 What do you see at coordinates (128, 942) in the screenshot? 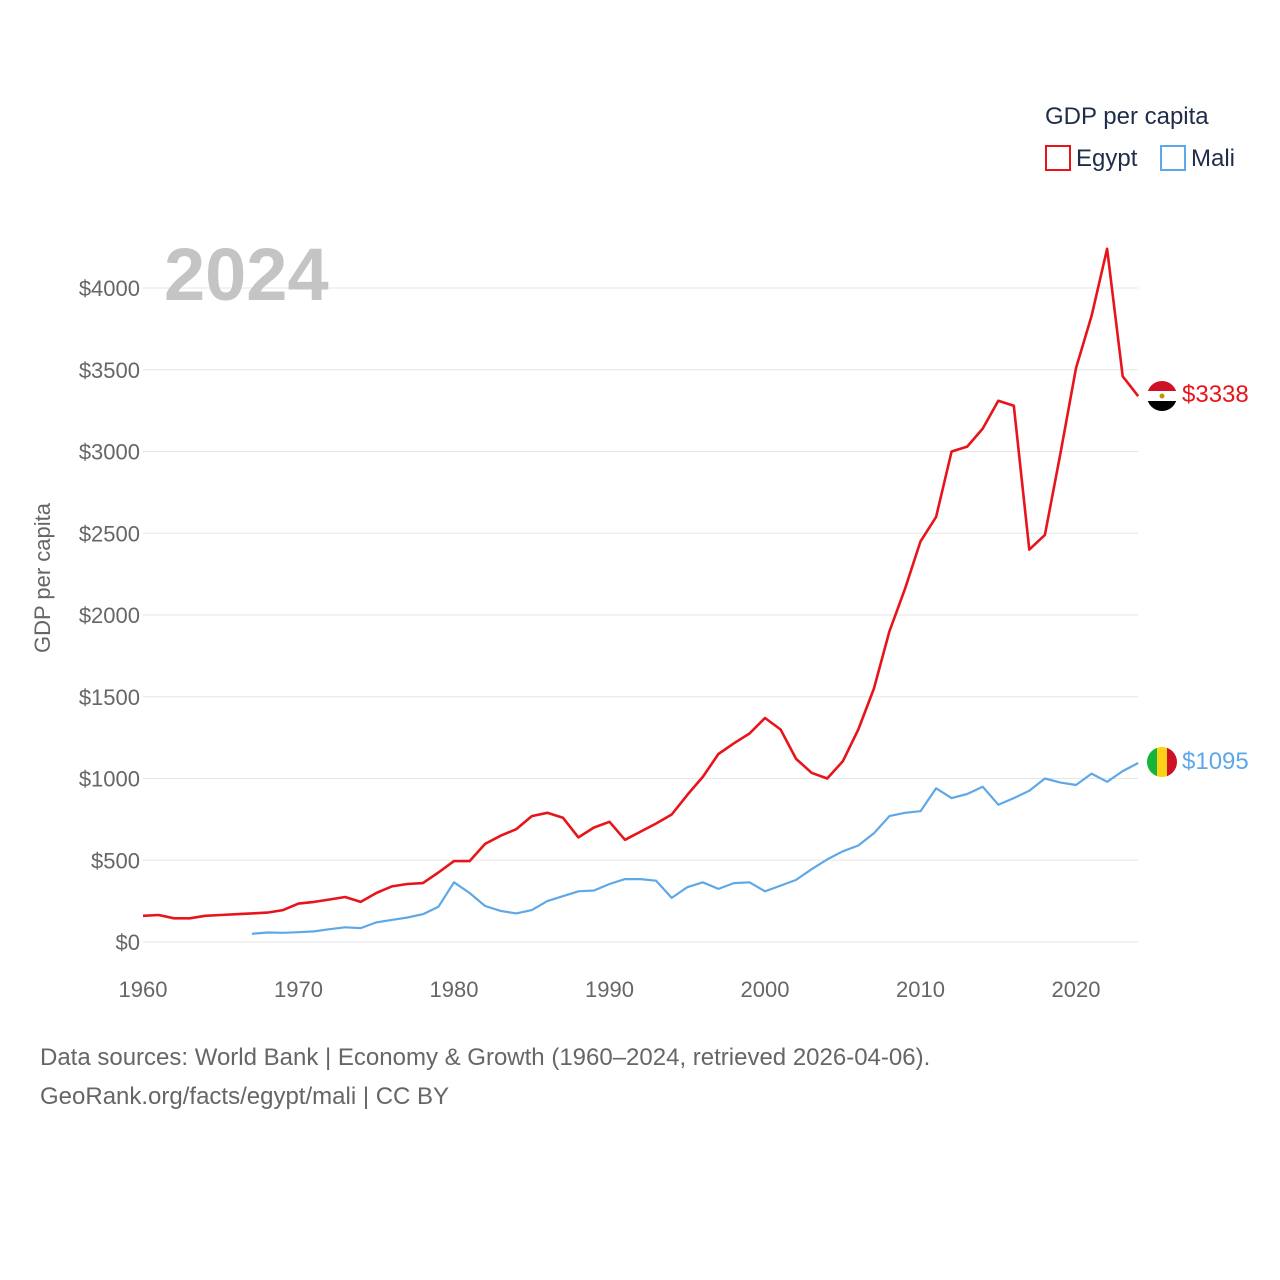
I see `y-tick-label: $0` at bounding box center [128, 942].